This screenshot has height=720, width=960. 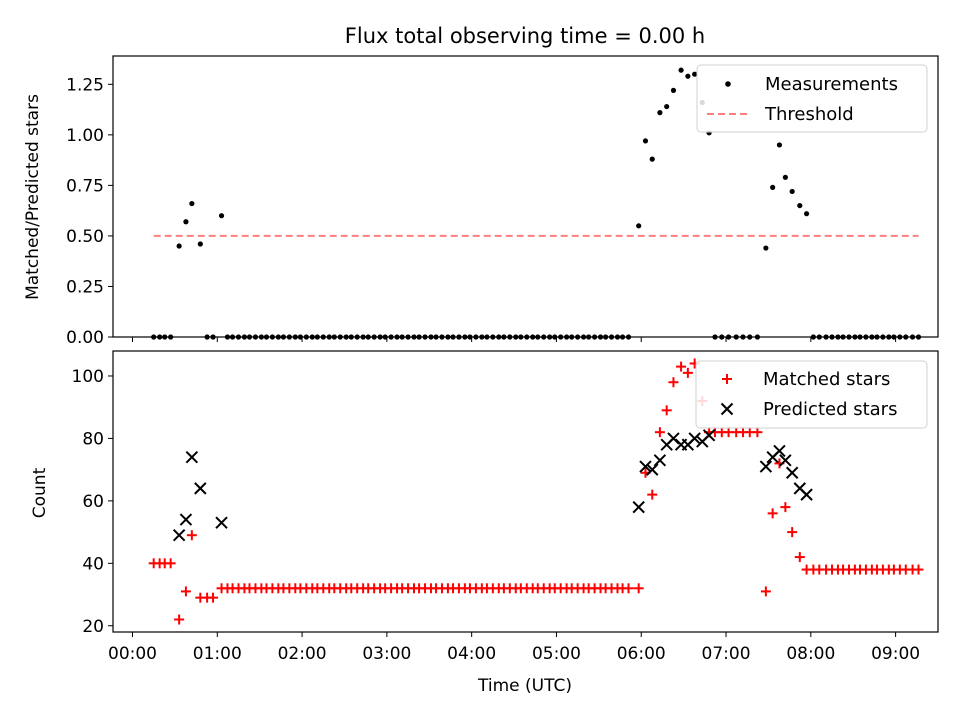 I want to click on bottom-y-tick-label: 40, so click(x=93, y=564).